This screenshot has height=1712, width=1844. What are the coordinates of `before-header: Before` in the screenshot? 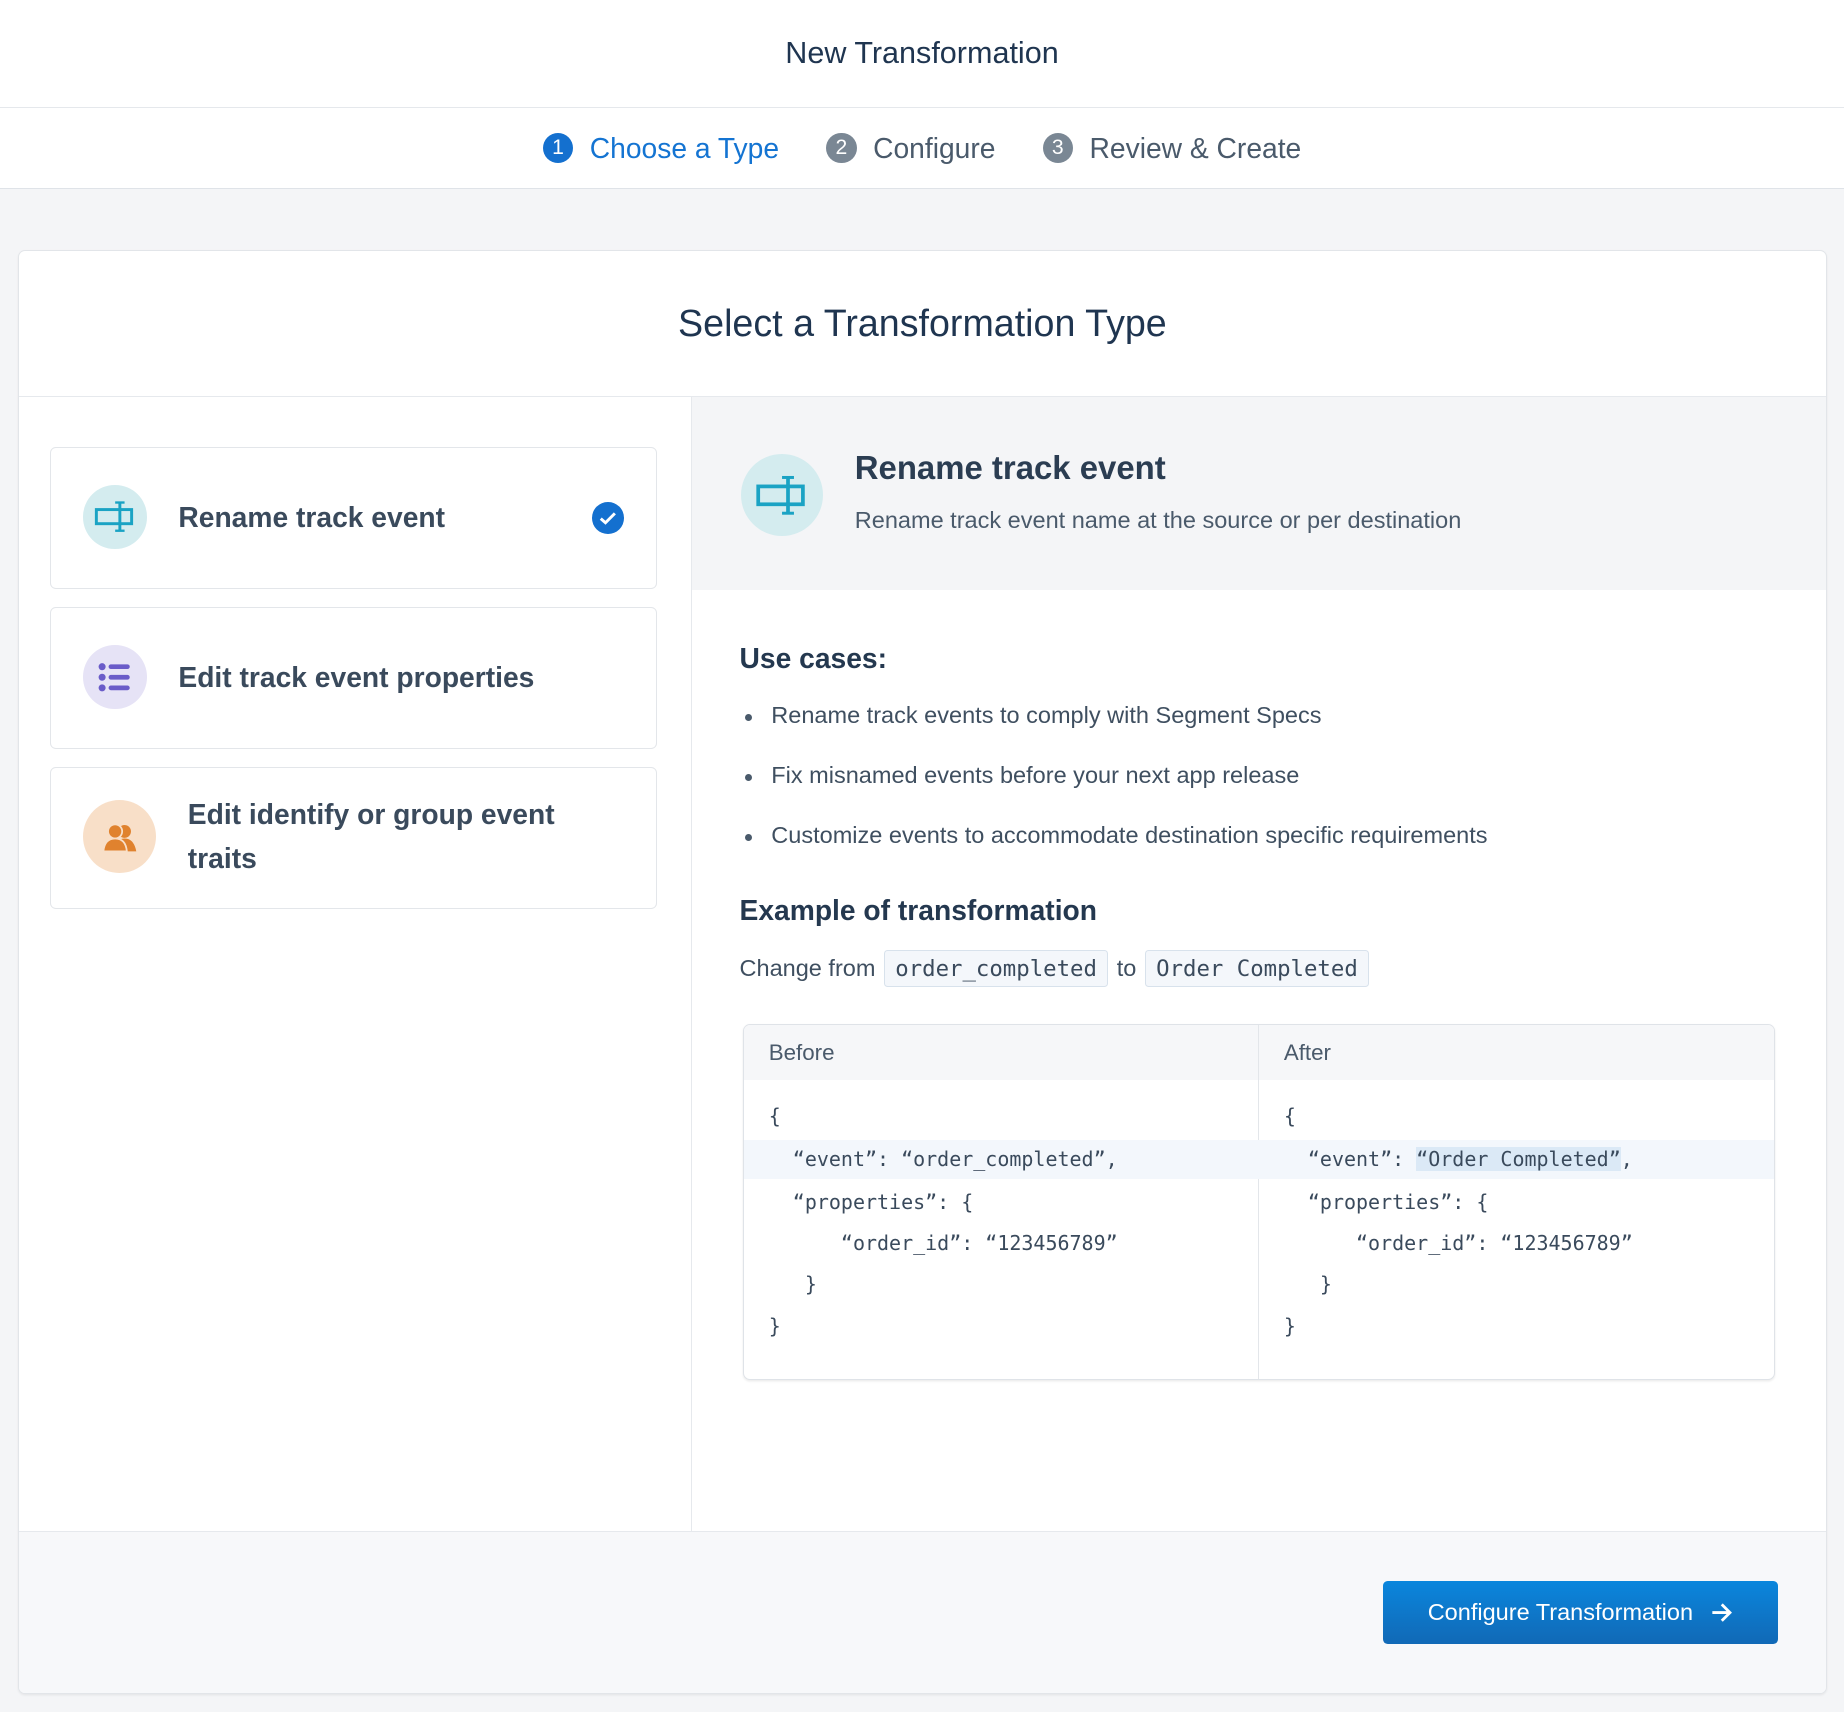 It's located at (1001, 1053).